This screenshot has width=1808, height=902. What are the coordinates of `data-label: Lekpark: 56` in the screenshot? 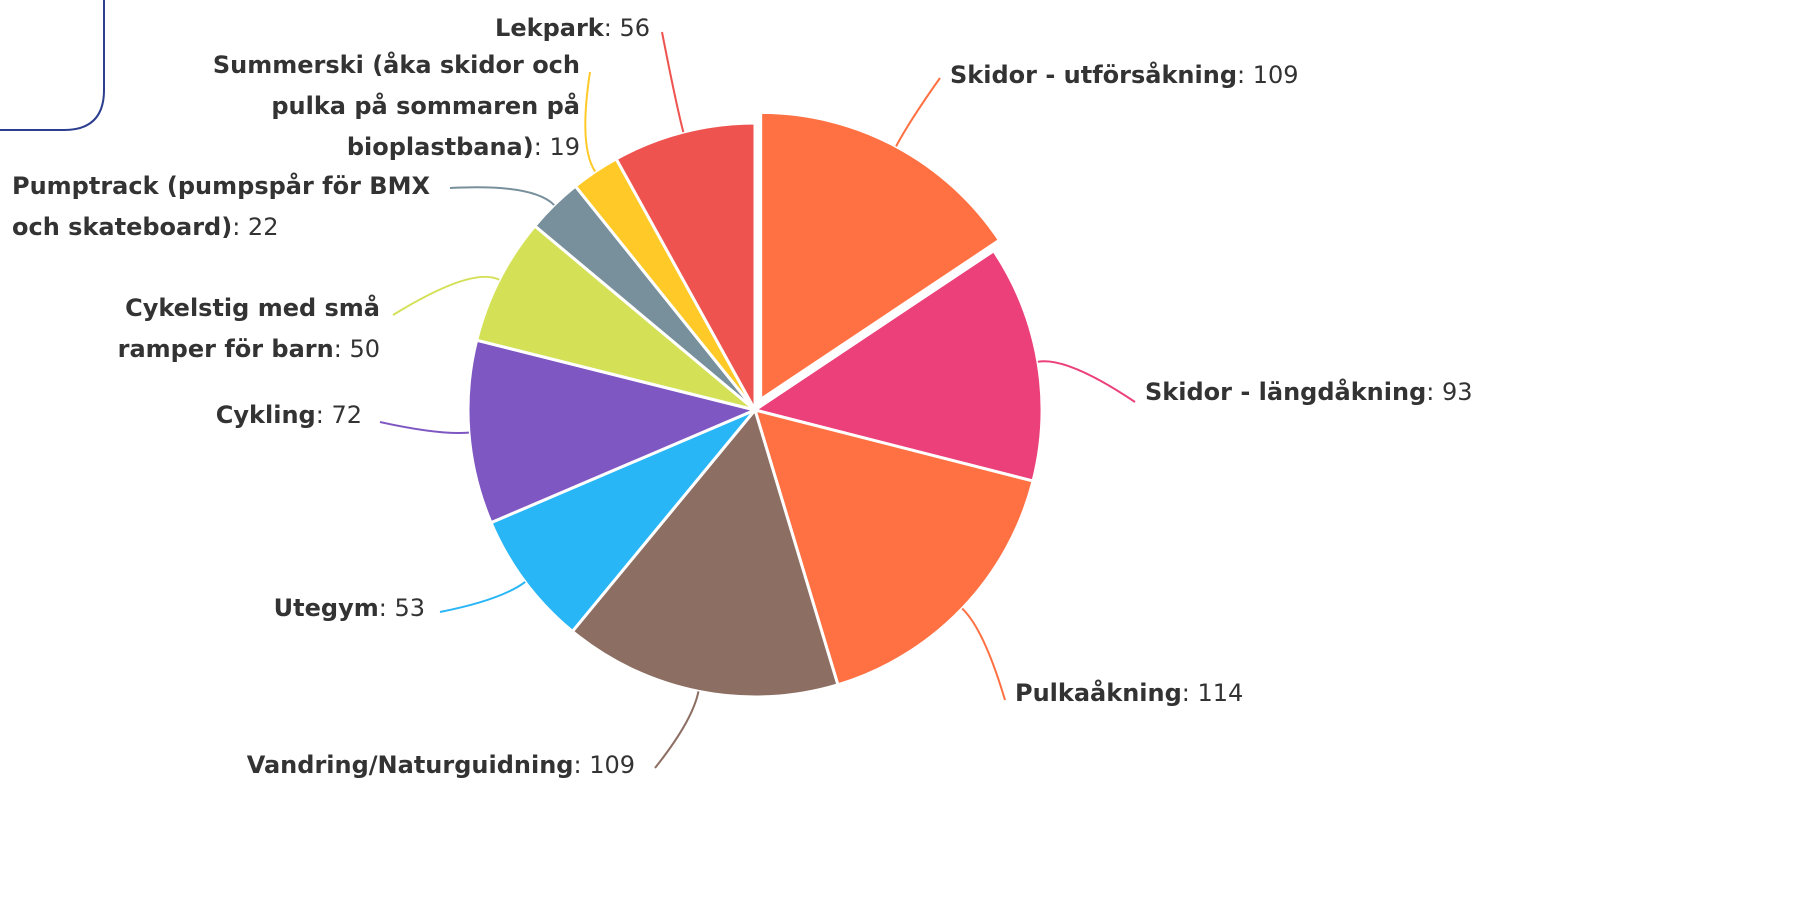 It's located at (572, 28).